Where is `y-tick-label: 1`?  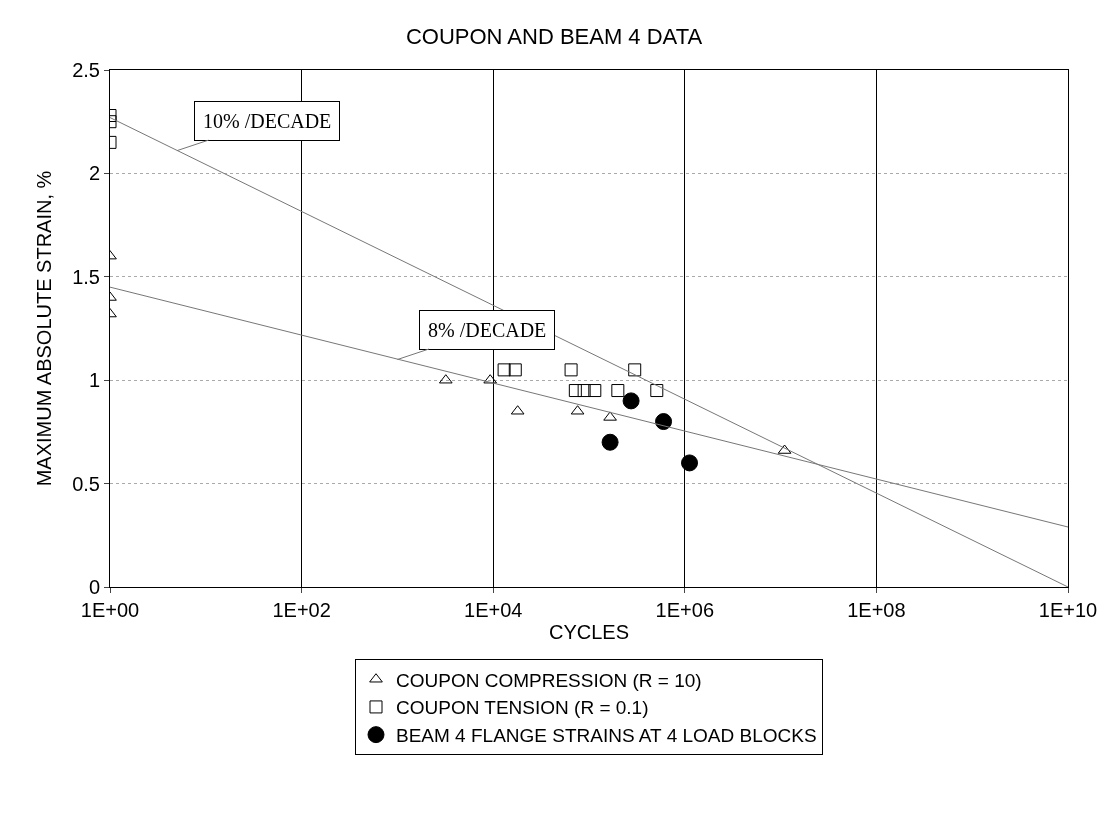
y-tick-label: 1 is located at coordinates (94, 380).